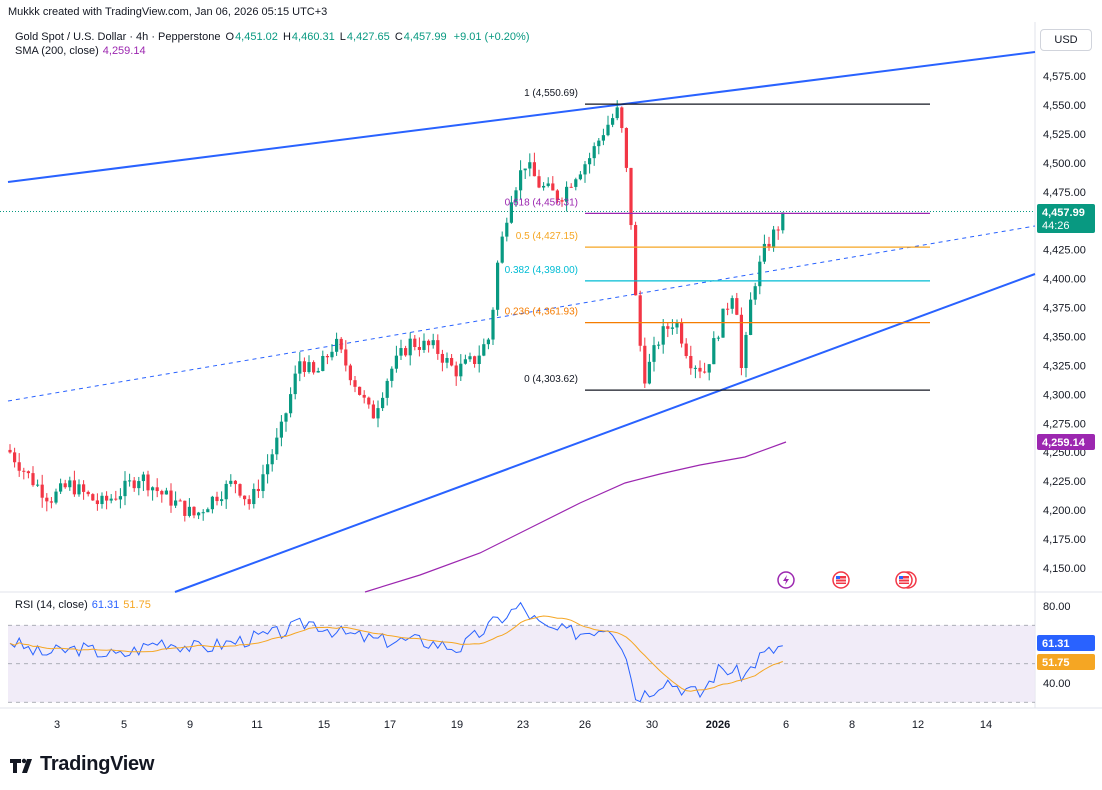 This screenshot has width=1102, height=790. I want to click on price-tick-label: 4,175.00, so click(1064, 540).